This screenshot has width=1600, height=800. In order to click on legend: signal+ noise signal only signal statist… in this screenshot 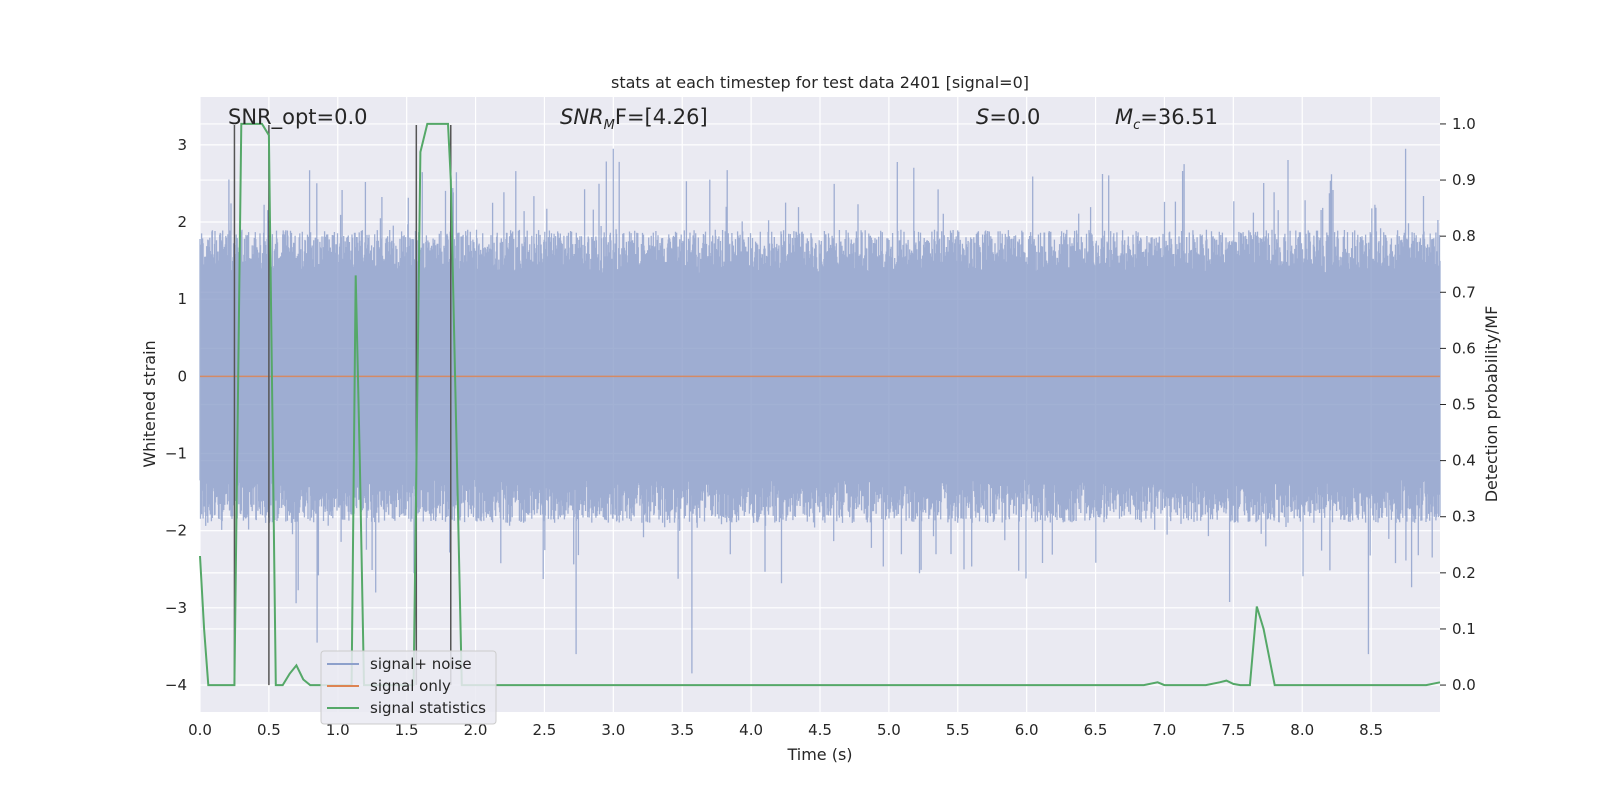, I will do `click(408, 687)`.